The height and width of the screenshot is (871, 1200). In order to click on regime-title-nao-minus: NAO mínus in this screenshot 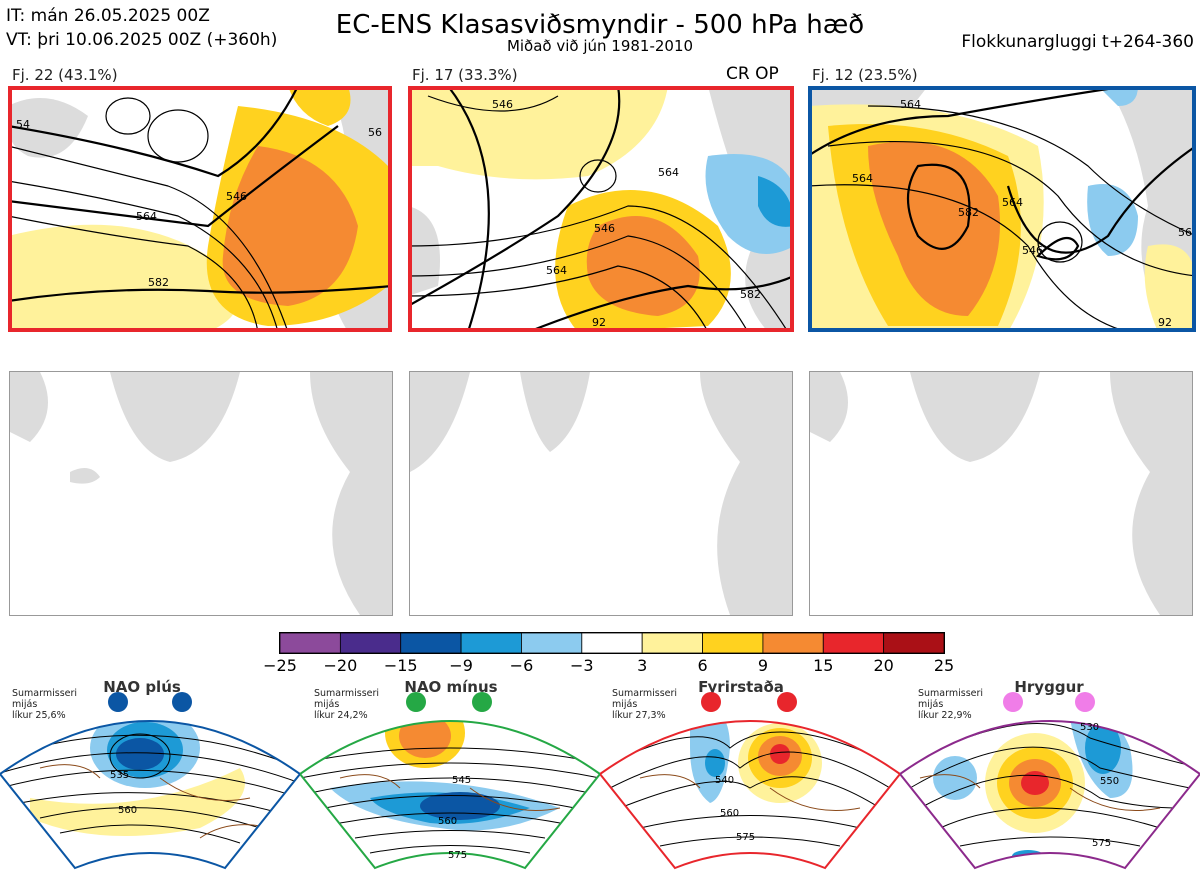, I will do `click(451, 687)`.